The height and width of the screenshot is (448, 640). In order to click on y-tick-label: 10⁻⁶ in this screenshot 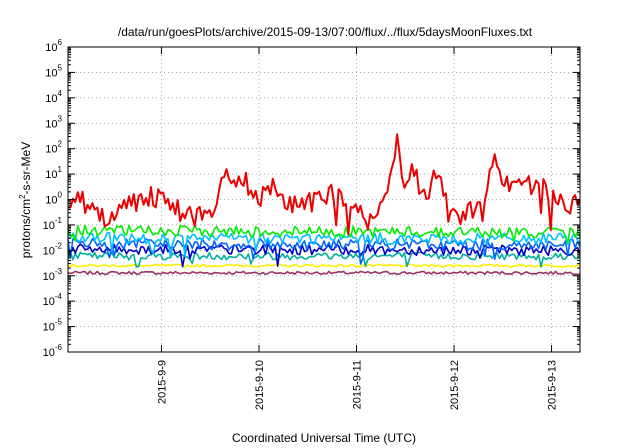, I will do `click(53, 351)`.